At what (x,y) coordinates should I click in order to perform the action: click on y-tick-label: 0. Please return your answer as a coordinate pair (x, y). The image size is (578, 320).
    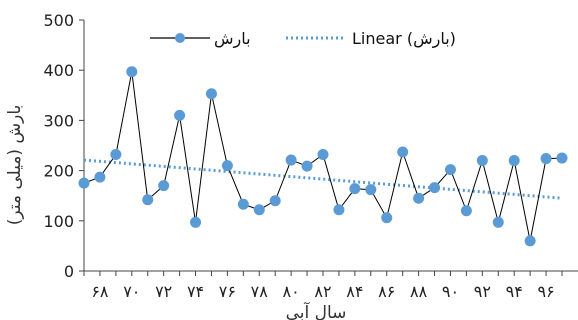
    Looking at the image, I should click on (69, 271).